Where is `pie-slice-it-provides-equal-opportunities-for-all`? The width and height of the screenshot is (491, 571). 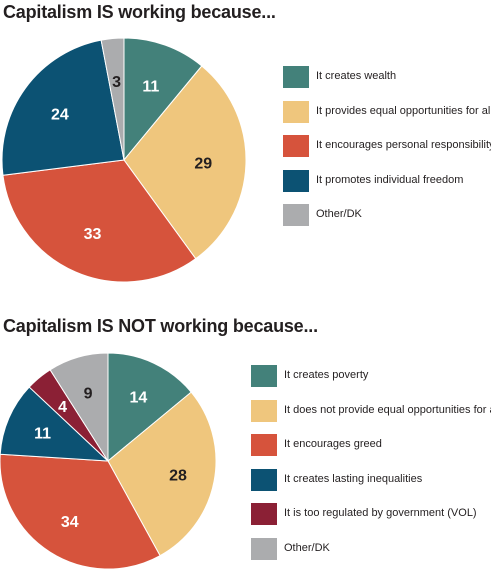 pie-slice-it-provides-equal-opportunities-for-all is located at coordinates (185, 162).